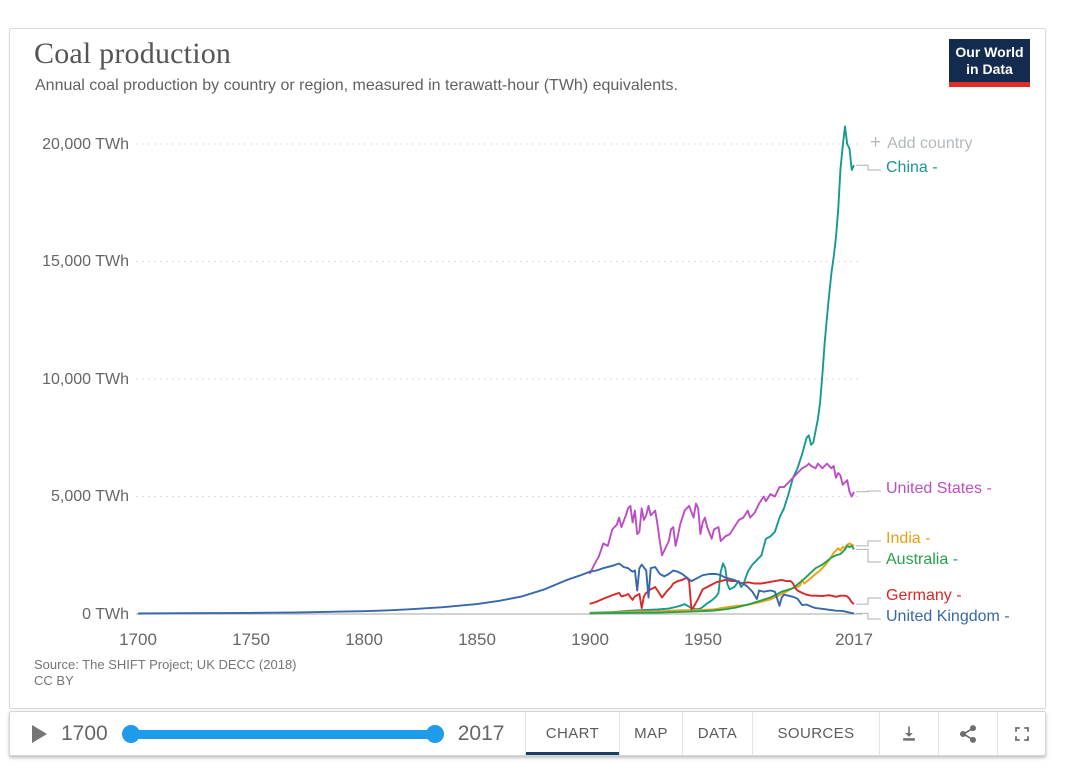 The image size is (1087, 772). What do you see at coordinates (434, 733) in the screenshot?
I see `slider-handle-end` at bounding box center [434, 733].